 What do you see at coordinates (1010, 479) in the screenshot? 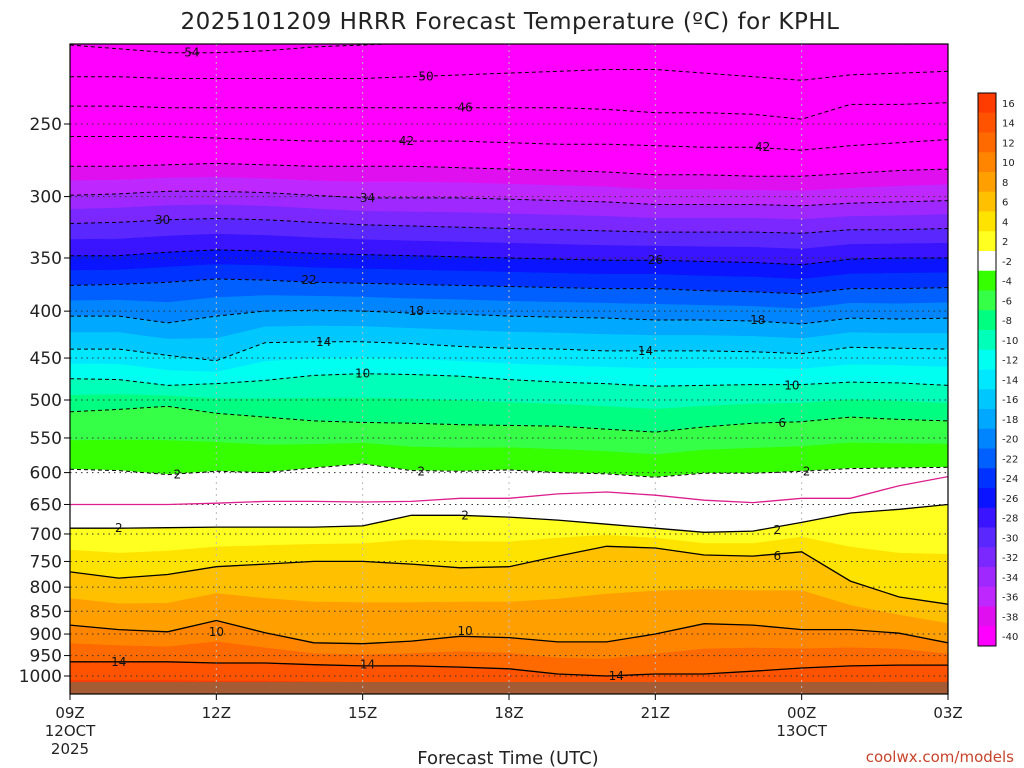
I see `colorbar-label: -24` at bounding box center [1010, 479].